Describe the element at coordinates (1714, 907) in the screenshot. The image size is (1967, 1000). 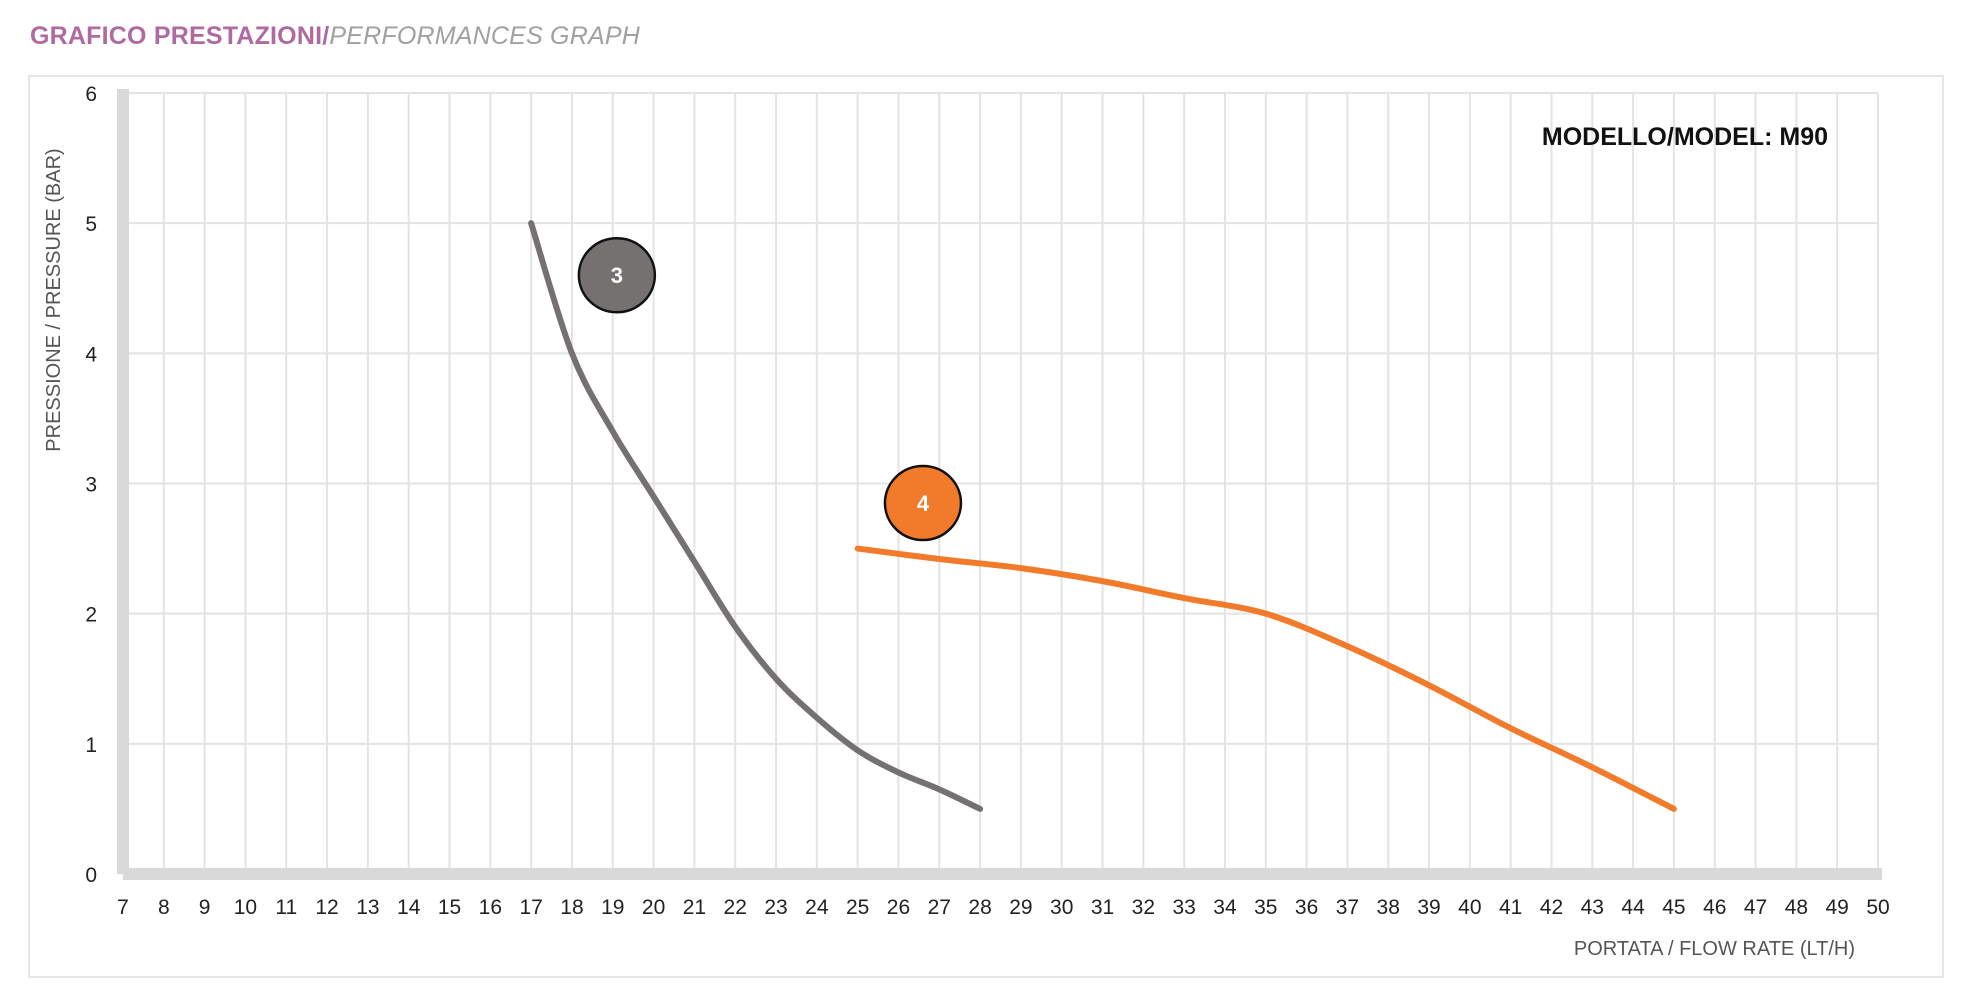
I see `x-tick-label: 46` at that location.